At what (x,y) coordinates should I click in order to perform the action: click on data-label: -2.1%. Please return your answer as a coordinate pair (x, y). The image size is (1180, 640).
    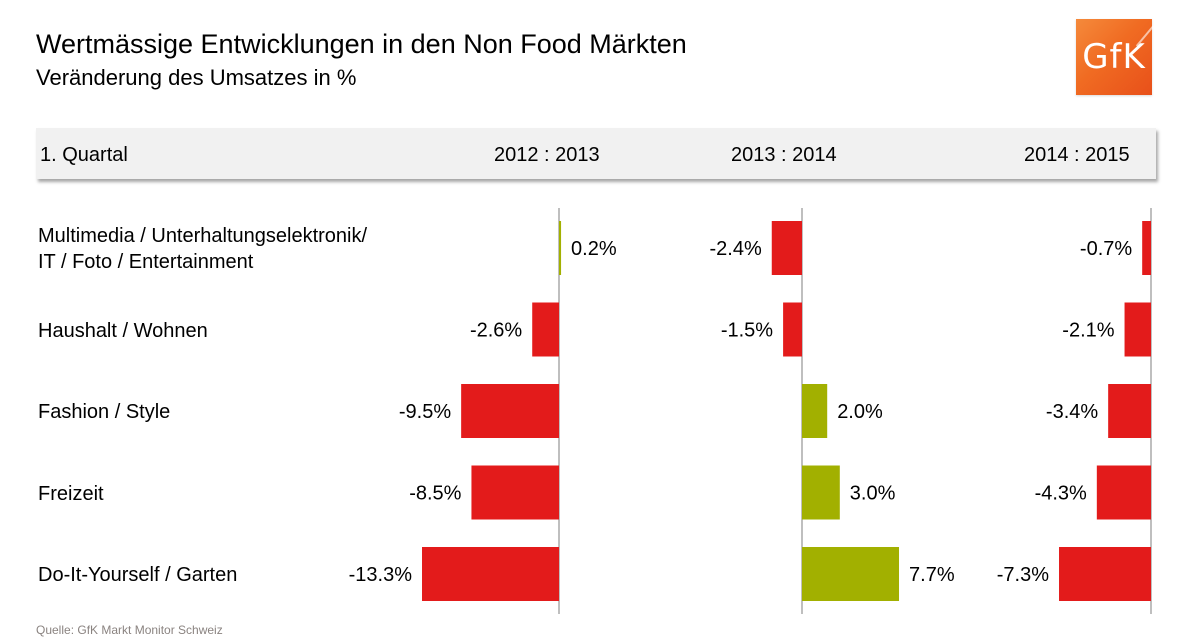
    Looking at the image, I should click on (1088, 331).